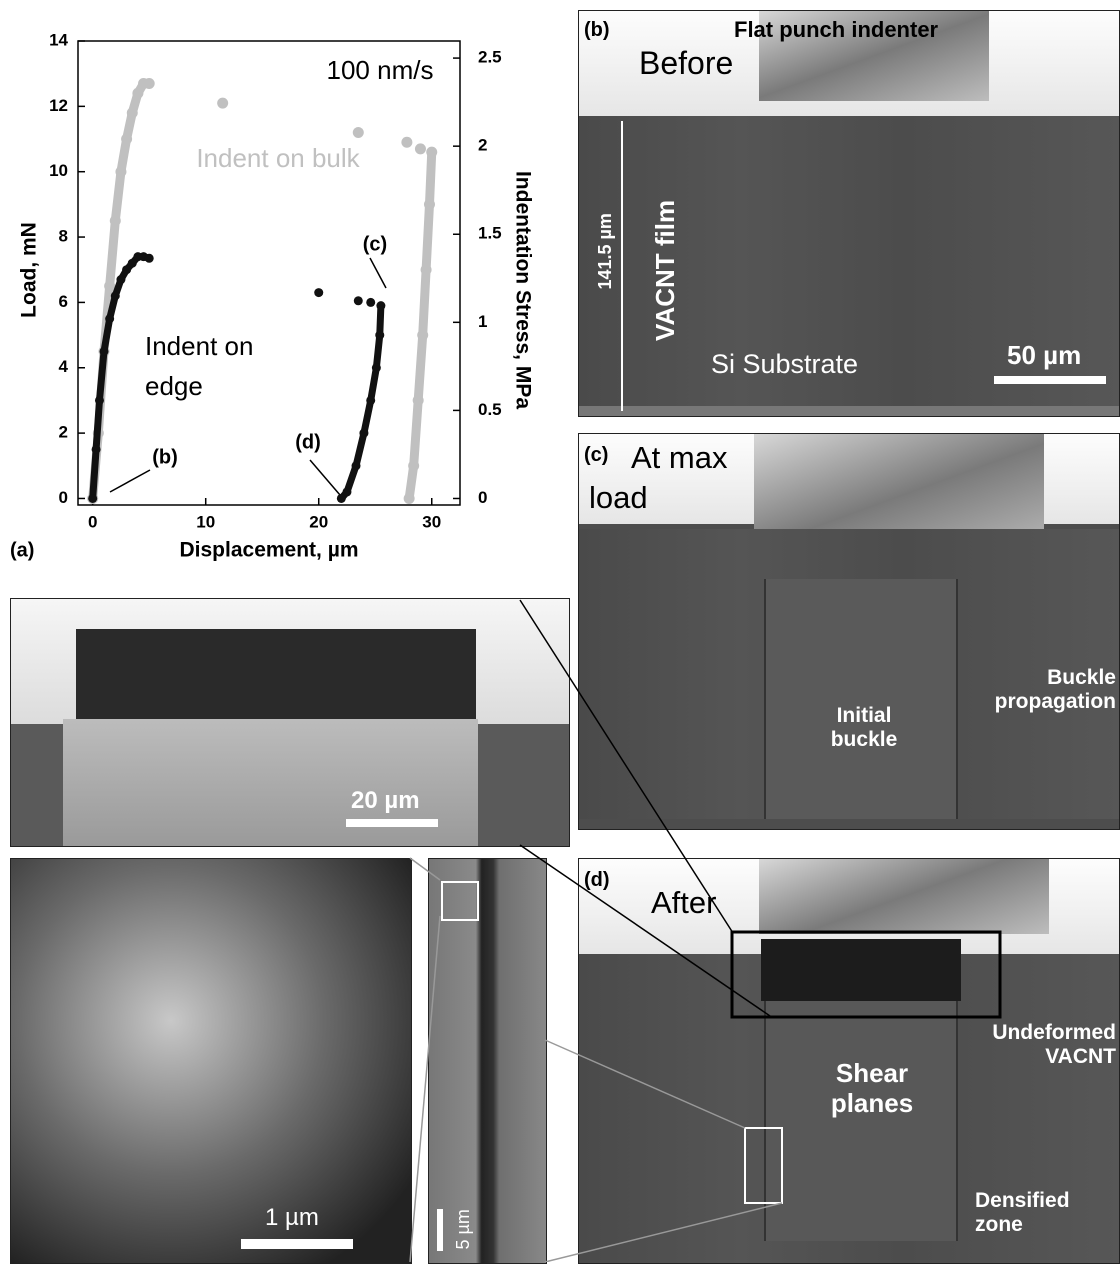 This screenshot has height=1264, width=1120. I want to click on y-tick-label: 10, so click(58, 170).